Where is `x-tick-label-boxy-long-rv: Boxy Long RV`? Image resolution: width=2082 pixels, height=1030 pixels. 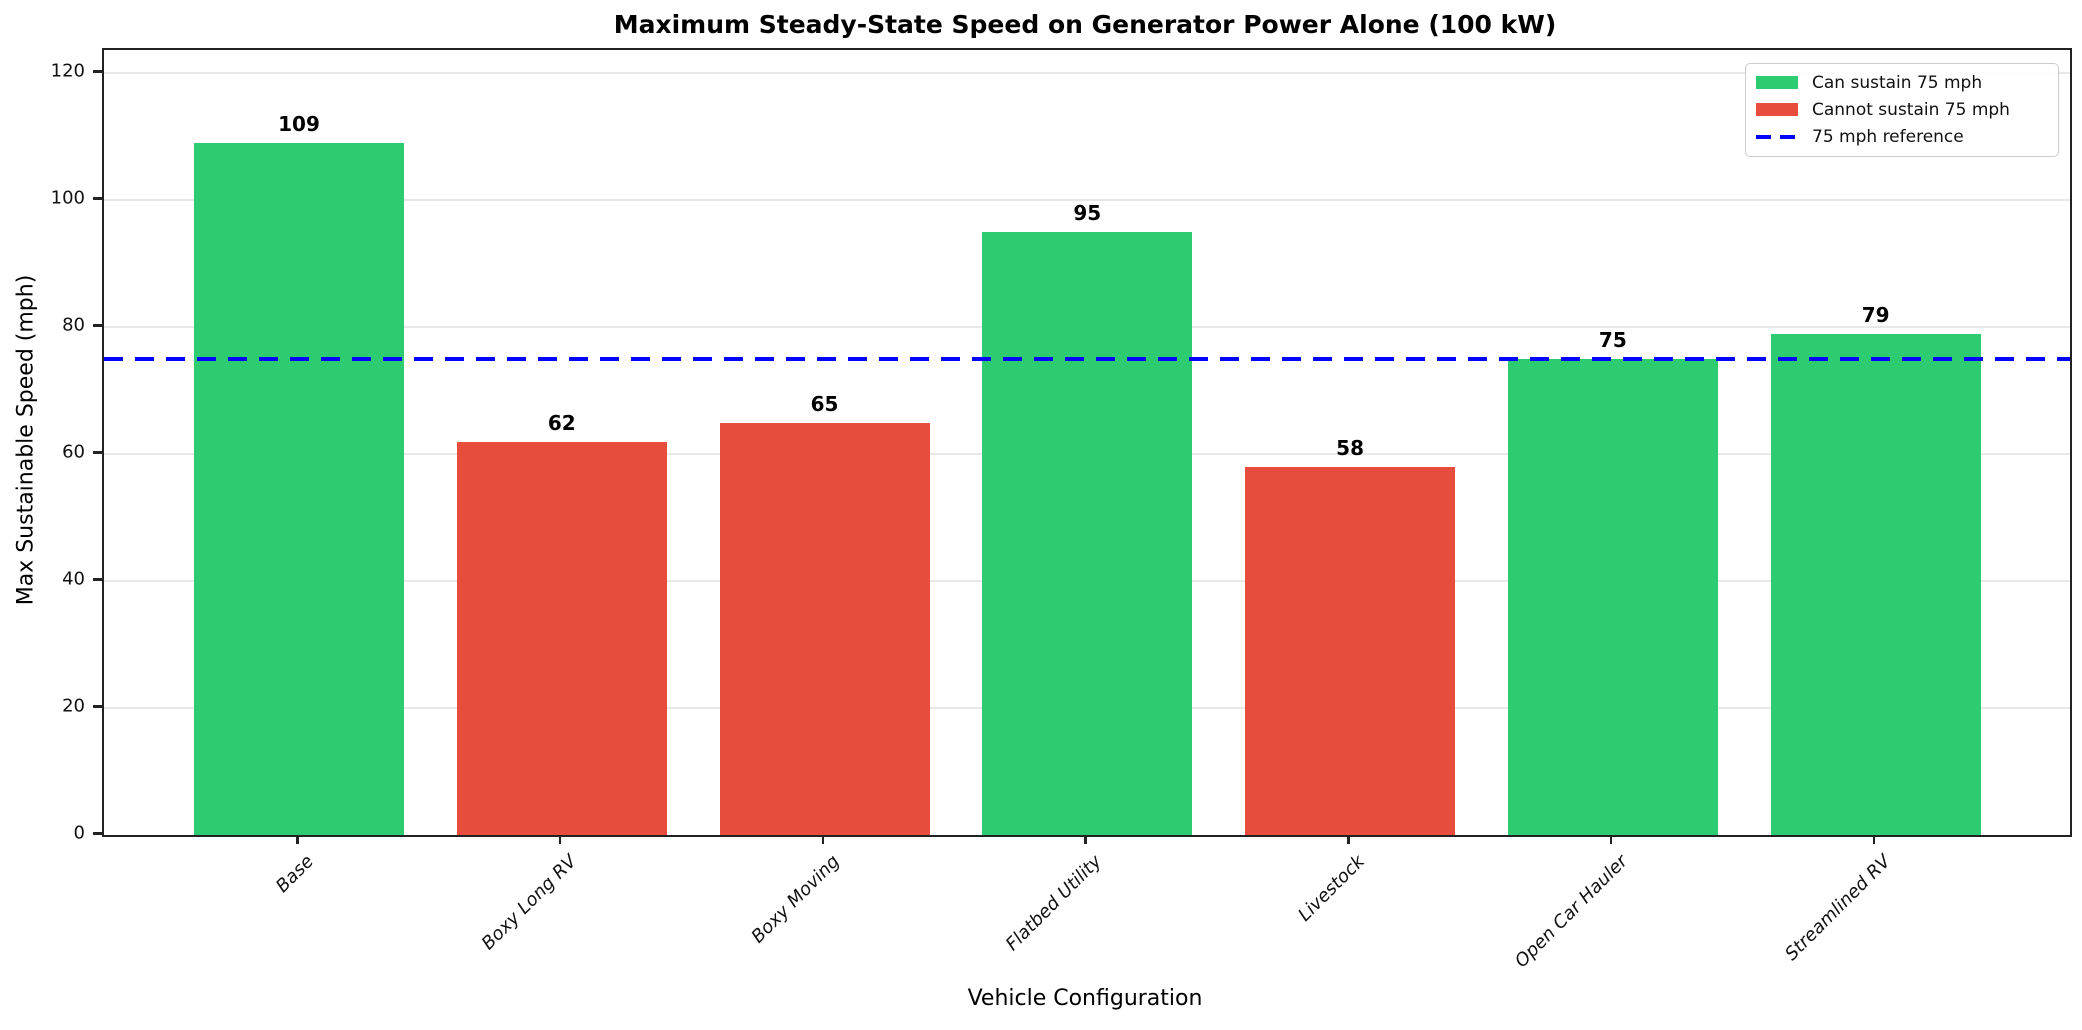
x-tick-label-boxy-long-rv: Boxy Long RV is located at coordinates (529, 903).